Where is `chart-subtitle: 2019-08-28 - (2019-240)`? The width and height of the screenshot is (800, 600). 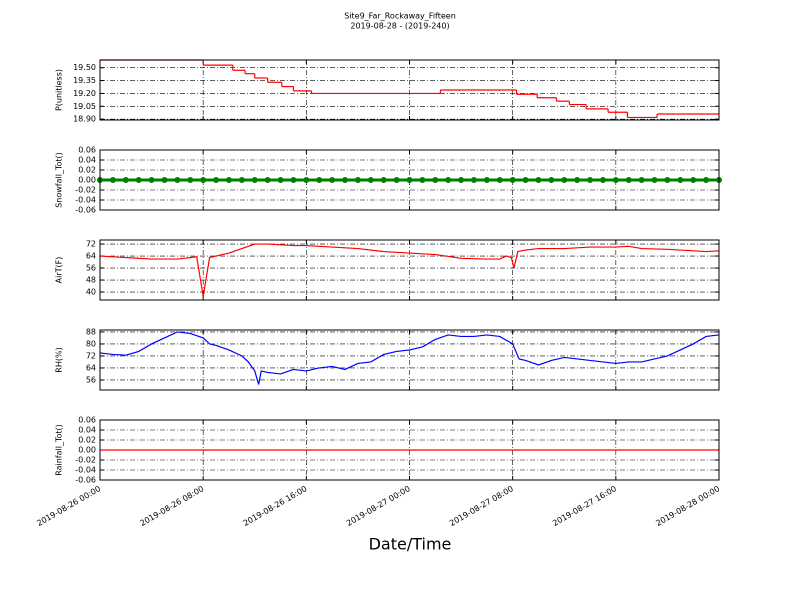
chart-subtitle: 2019-08-28 - (2019-240) is located at coordinates (399, 26).